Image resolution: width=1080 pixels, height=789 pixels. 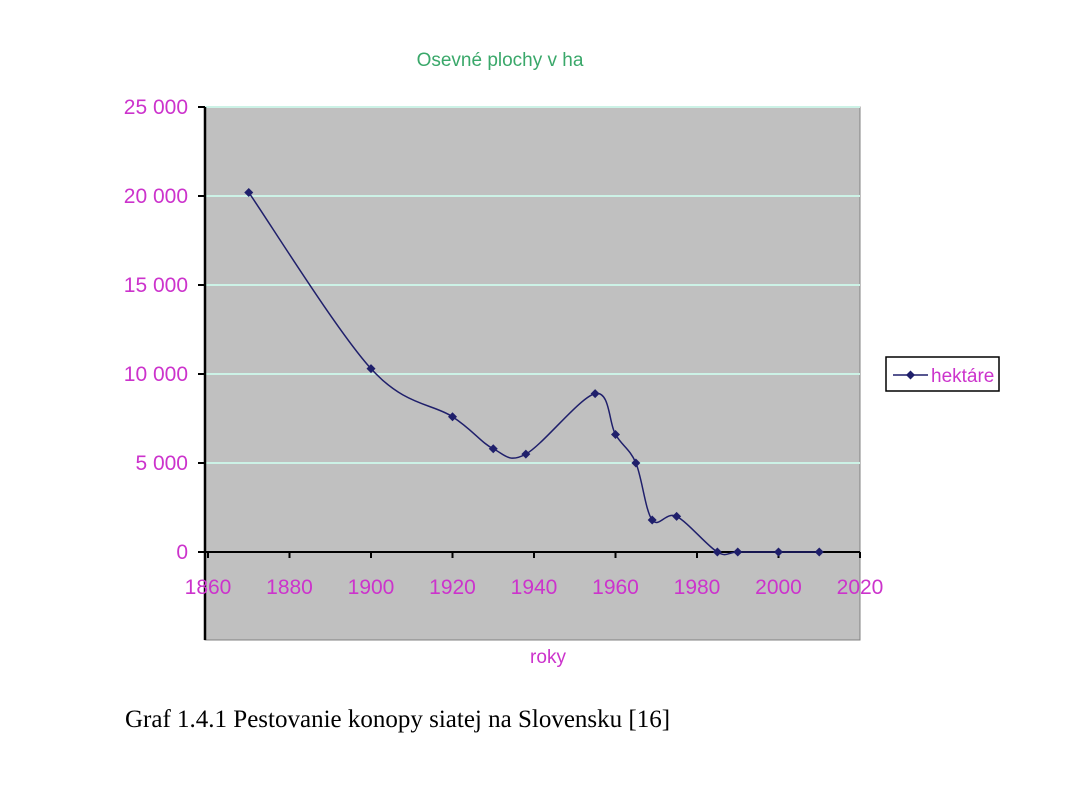 What do you see at coordinates (371, 587) in the screenshot?
I see `x-tick-label: 1900` at bounding box center [371, 587].